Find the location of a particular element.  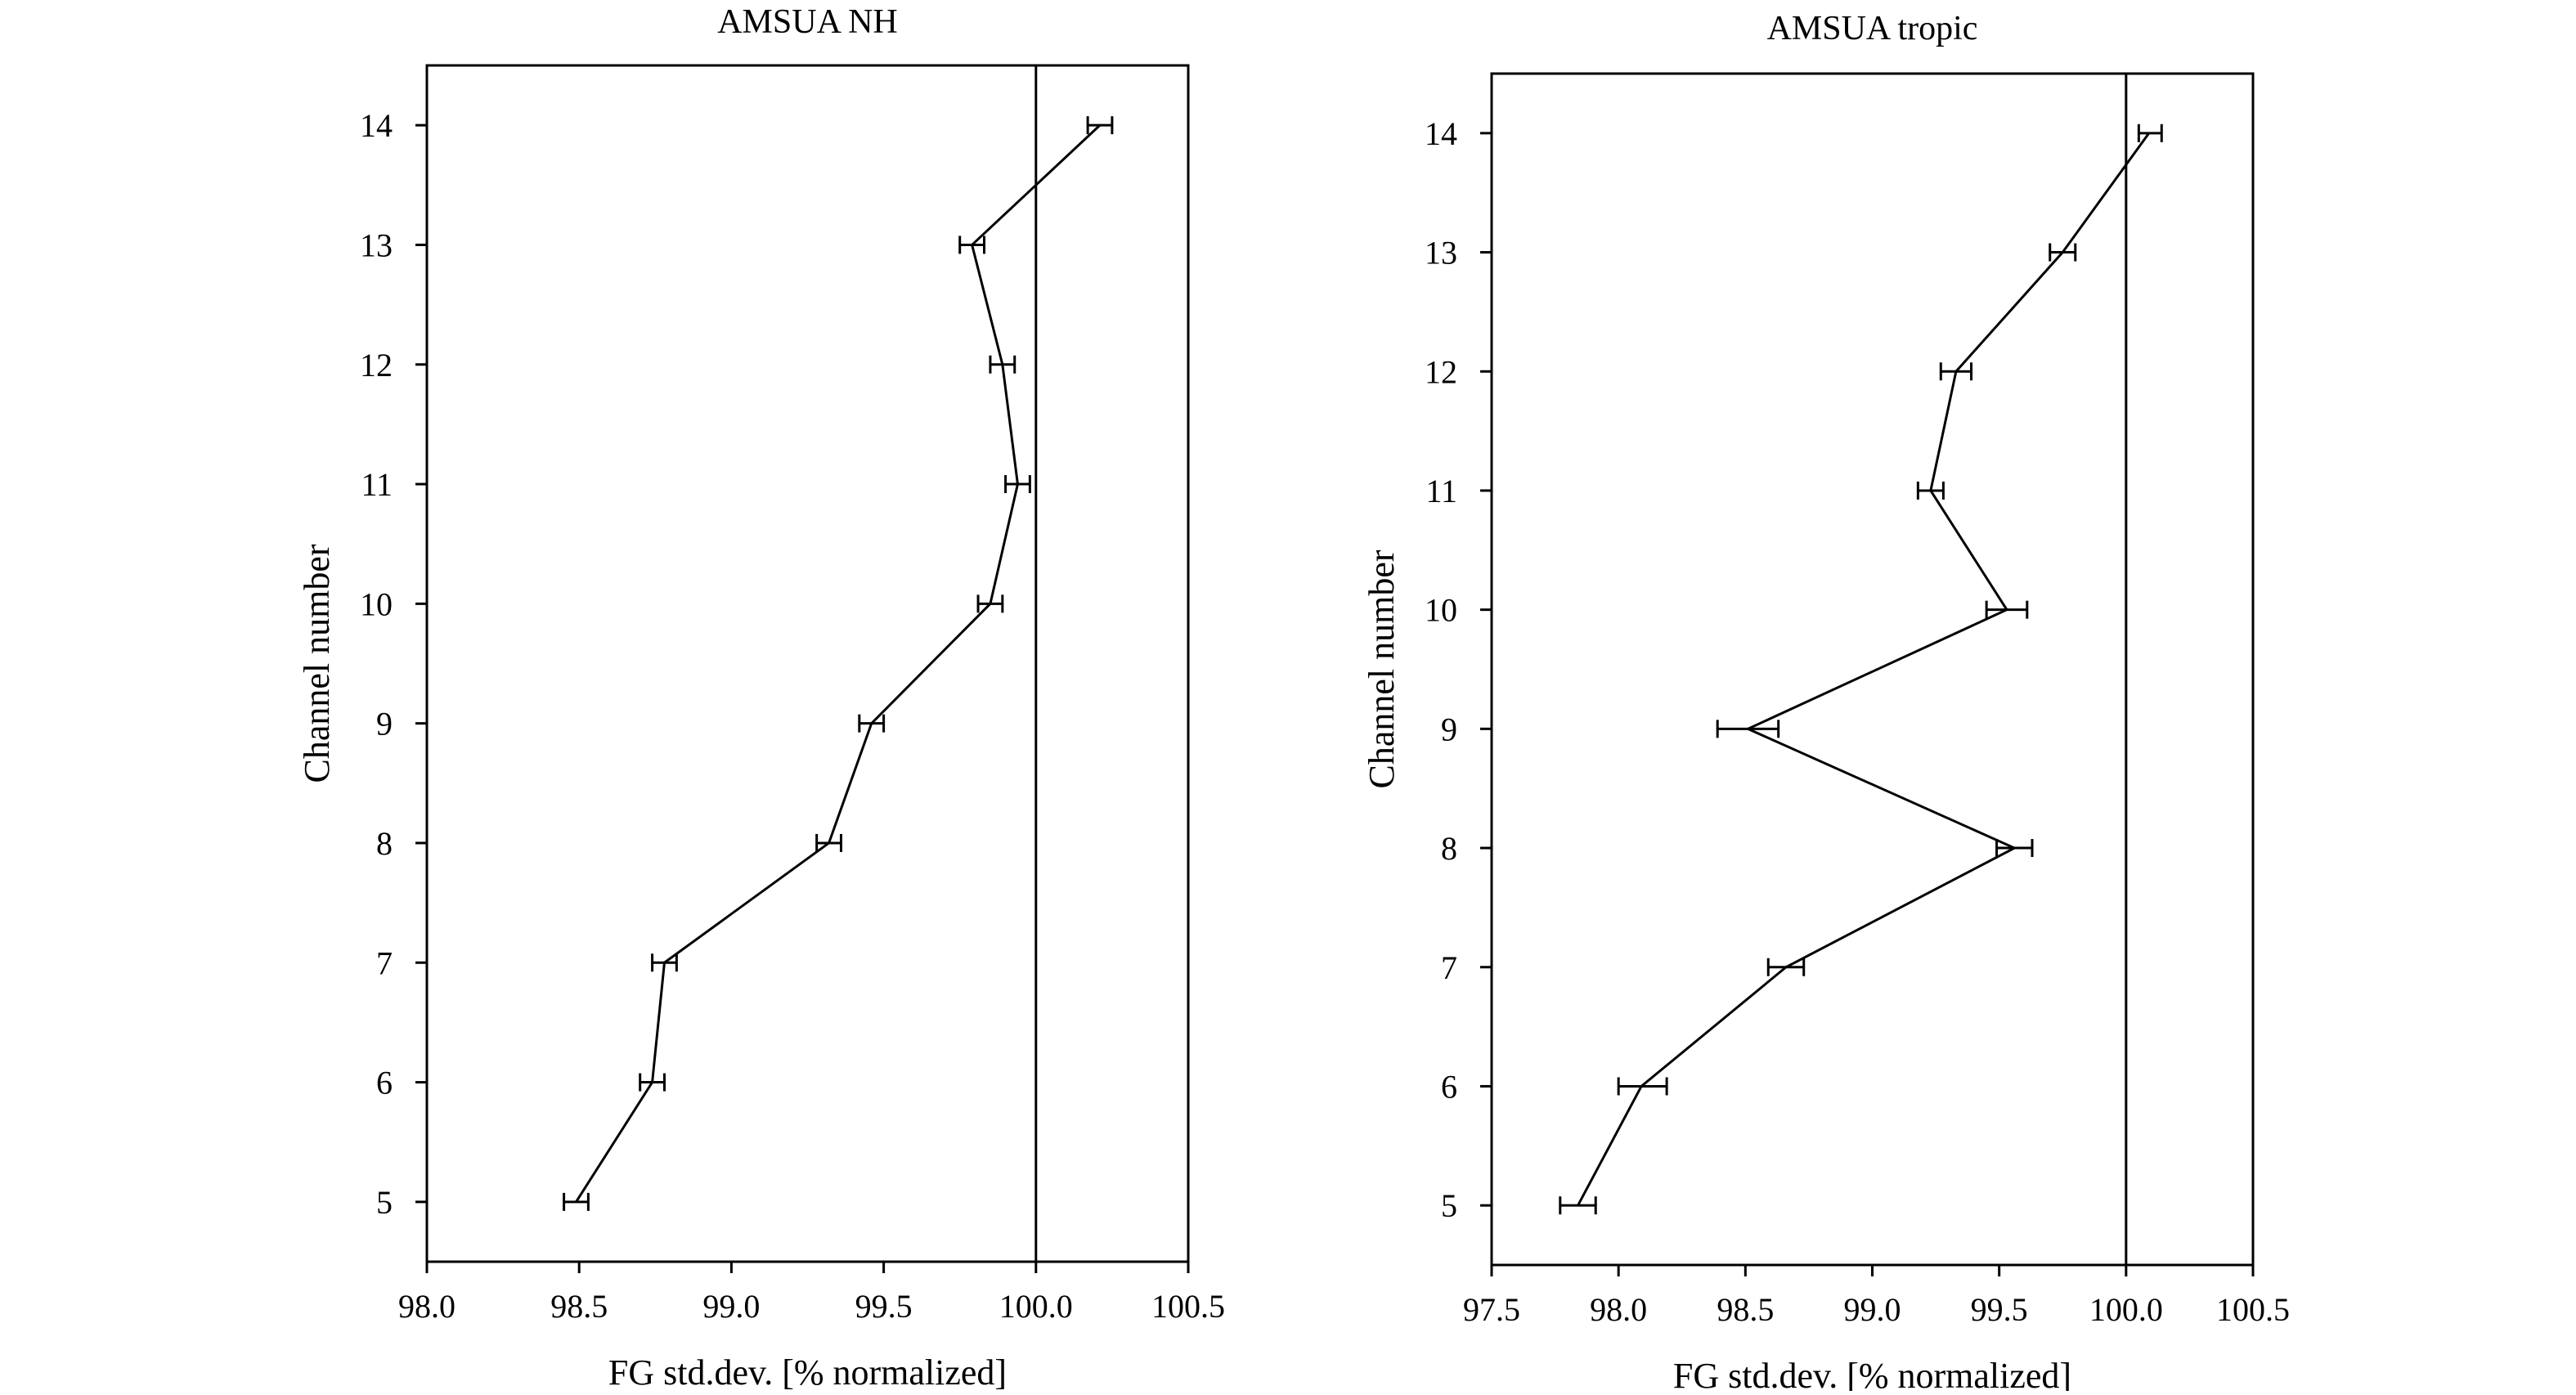

panel-title: AMSUA tropic is located at coordinates (1873, 28).